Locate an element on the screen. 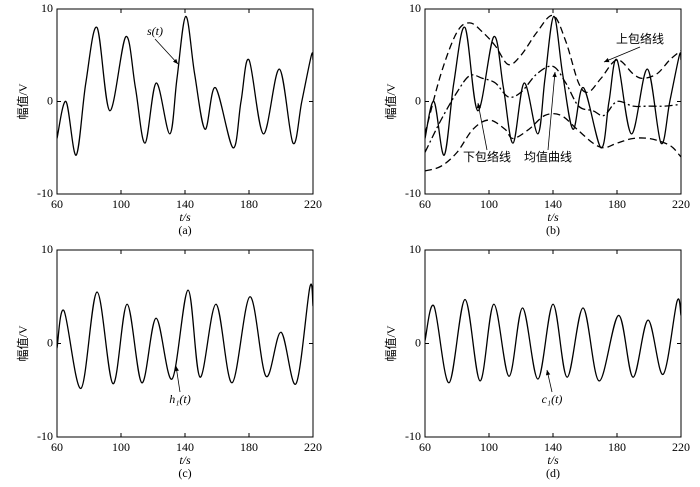 Image resolution: width=700 pixels, height=487 pixels. series-label: c₁(t) is located at coordinates (552, 399).